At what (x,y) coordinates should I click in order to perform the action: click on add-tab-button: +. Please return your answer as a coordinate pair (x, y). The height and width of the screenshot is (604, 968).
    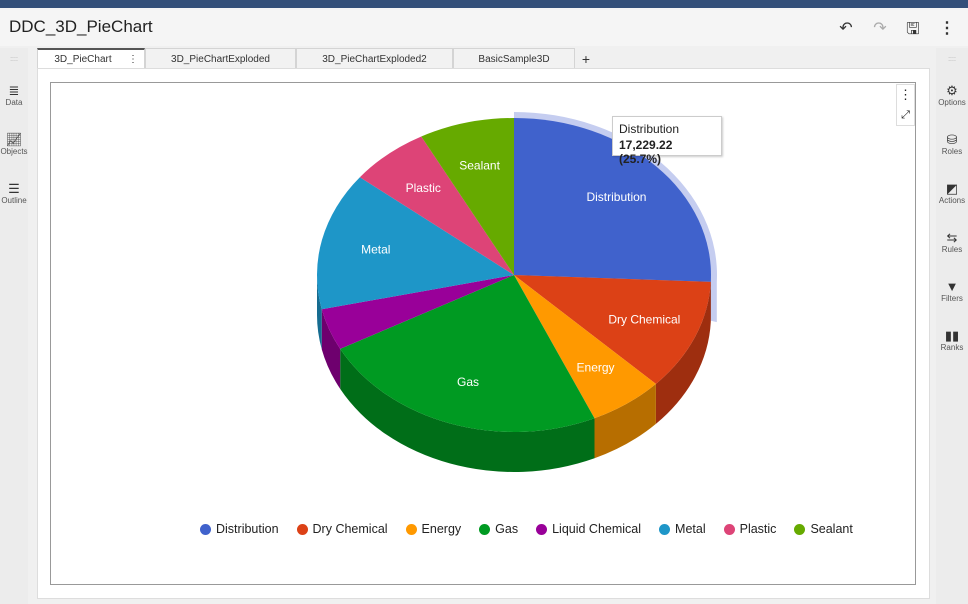
    Looking at the image, I should click on (586, 58).